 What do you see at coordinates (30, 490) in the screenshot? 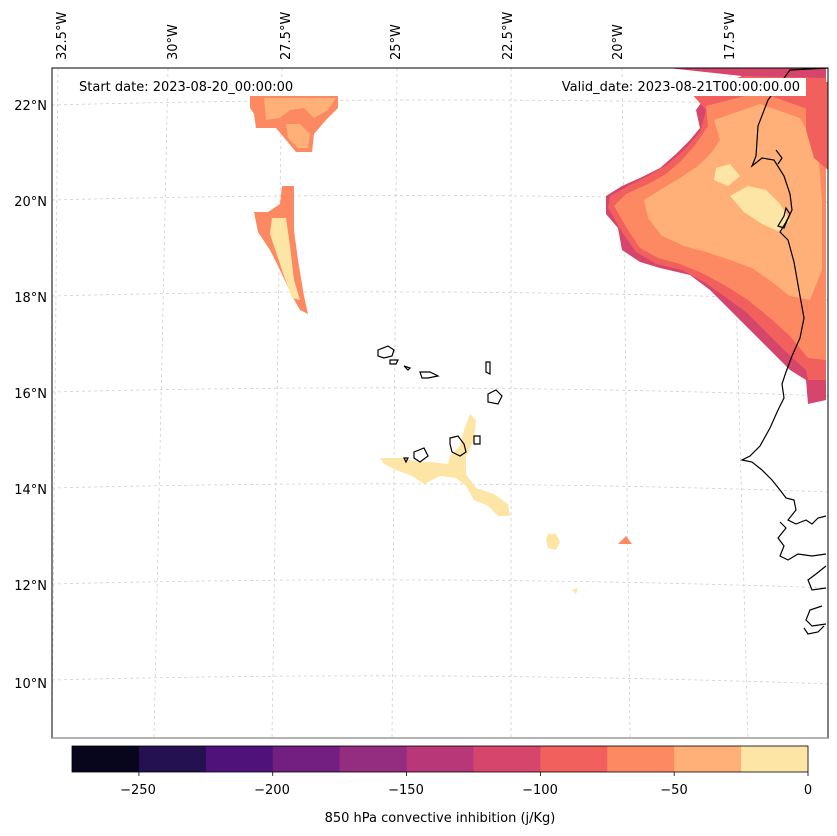
I see `lat-label: 14°N` at bounding box center [30, 490].